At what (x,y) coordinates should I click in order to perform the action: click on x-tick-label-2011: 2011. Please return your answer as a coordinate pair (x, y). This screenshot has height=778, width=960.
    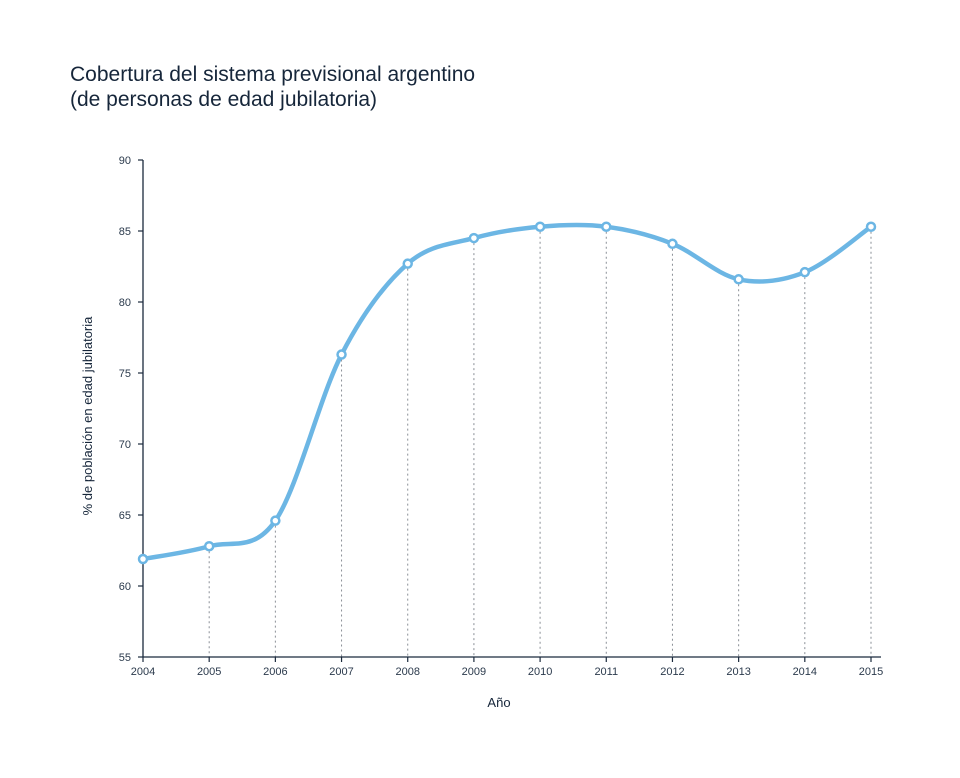
    Looking at the image, I should click on (606, 672).